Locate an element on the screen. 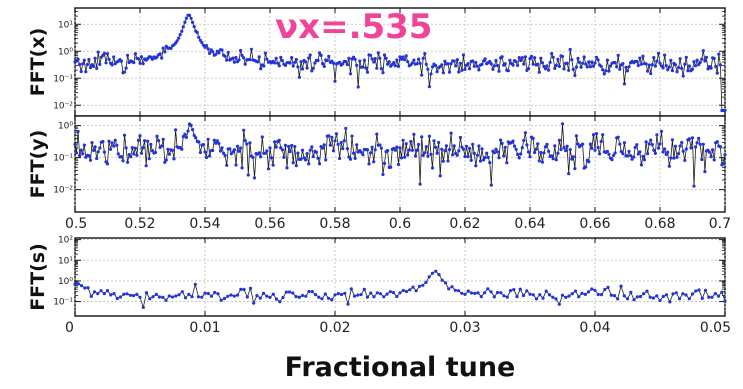 The height and width of the screenshot is (389, 743). fft-y-xtick-label: 0.52 is located at coordinates (139, 224).